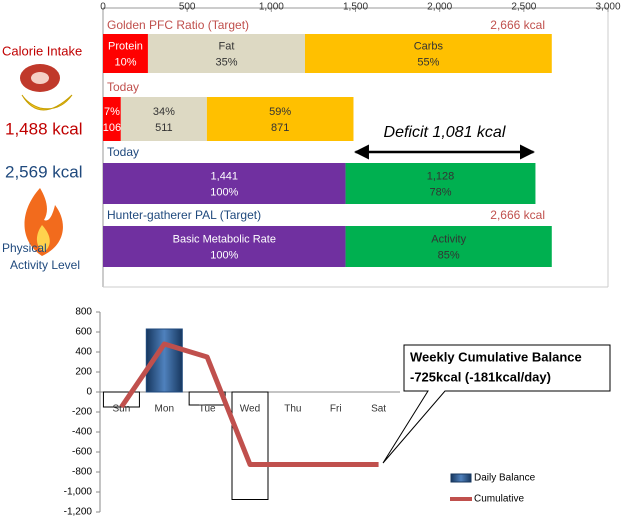  I want to click on intake-value: 1,488 kcal, so click(44, 128).